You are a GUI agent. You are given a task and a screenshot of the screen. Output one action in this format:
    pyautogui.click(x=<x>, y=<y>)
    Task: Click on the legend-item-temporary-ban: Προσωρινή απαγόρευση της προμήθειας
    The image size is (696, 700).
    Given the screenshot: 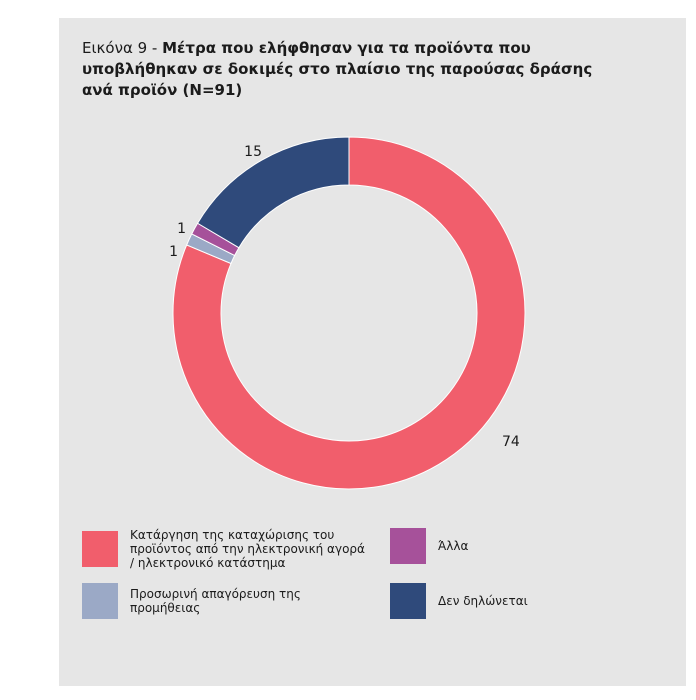 What is the action you would take?
    pyautogui.click(x=227, y=601)
    